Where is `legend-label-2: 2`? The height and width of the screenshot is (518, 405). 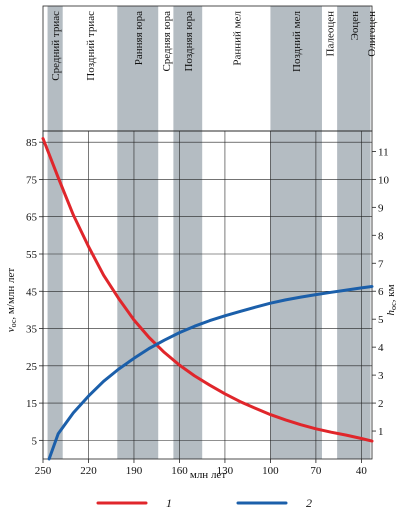 legend-label-2: 2 is located at coordinates (309, 503).